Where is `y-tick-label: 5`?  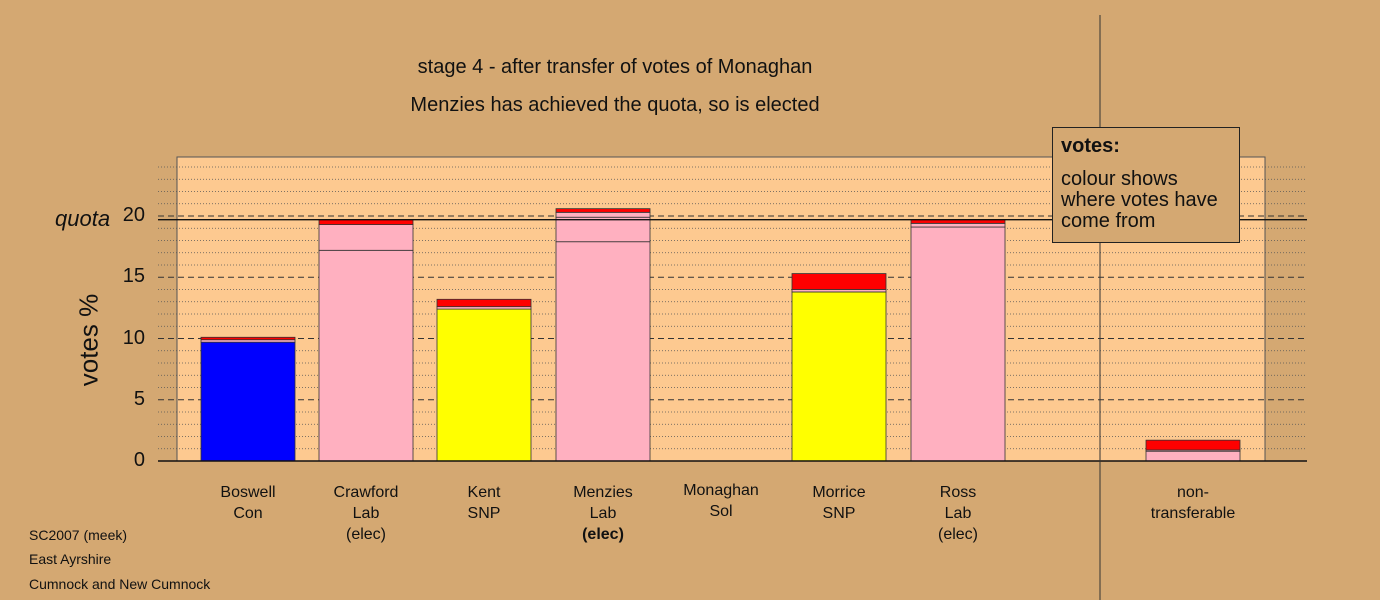 y-tick-label: 5 is located at coordinates (139, 398).